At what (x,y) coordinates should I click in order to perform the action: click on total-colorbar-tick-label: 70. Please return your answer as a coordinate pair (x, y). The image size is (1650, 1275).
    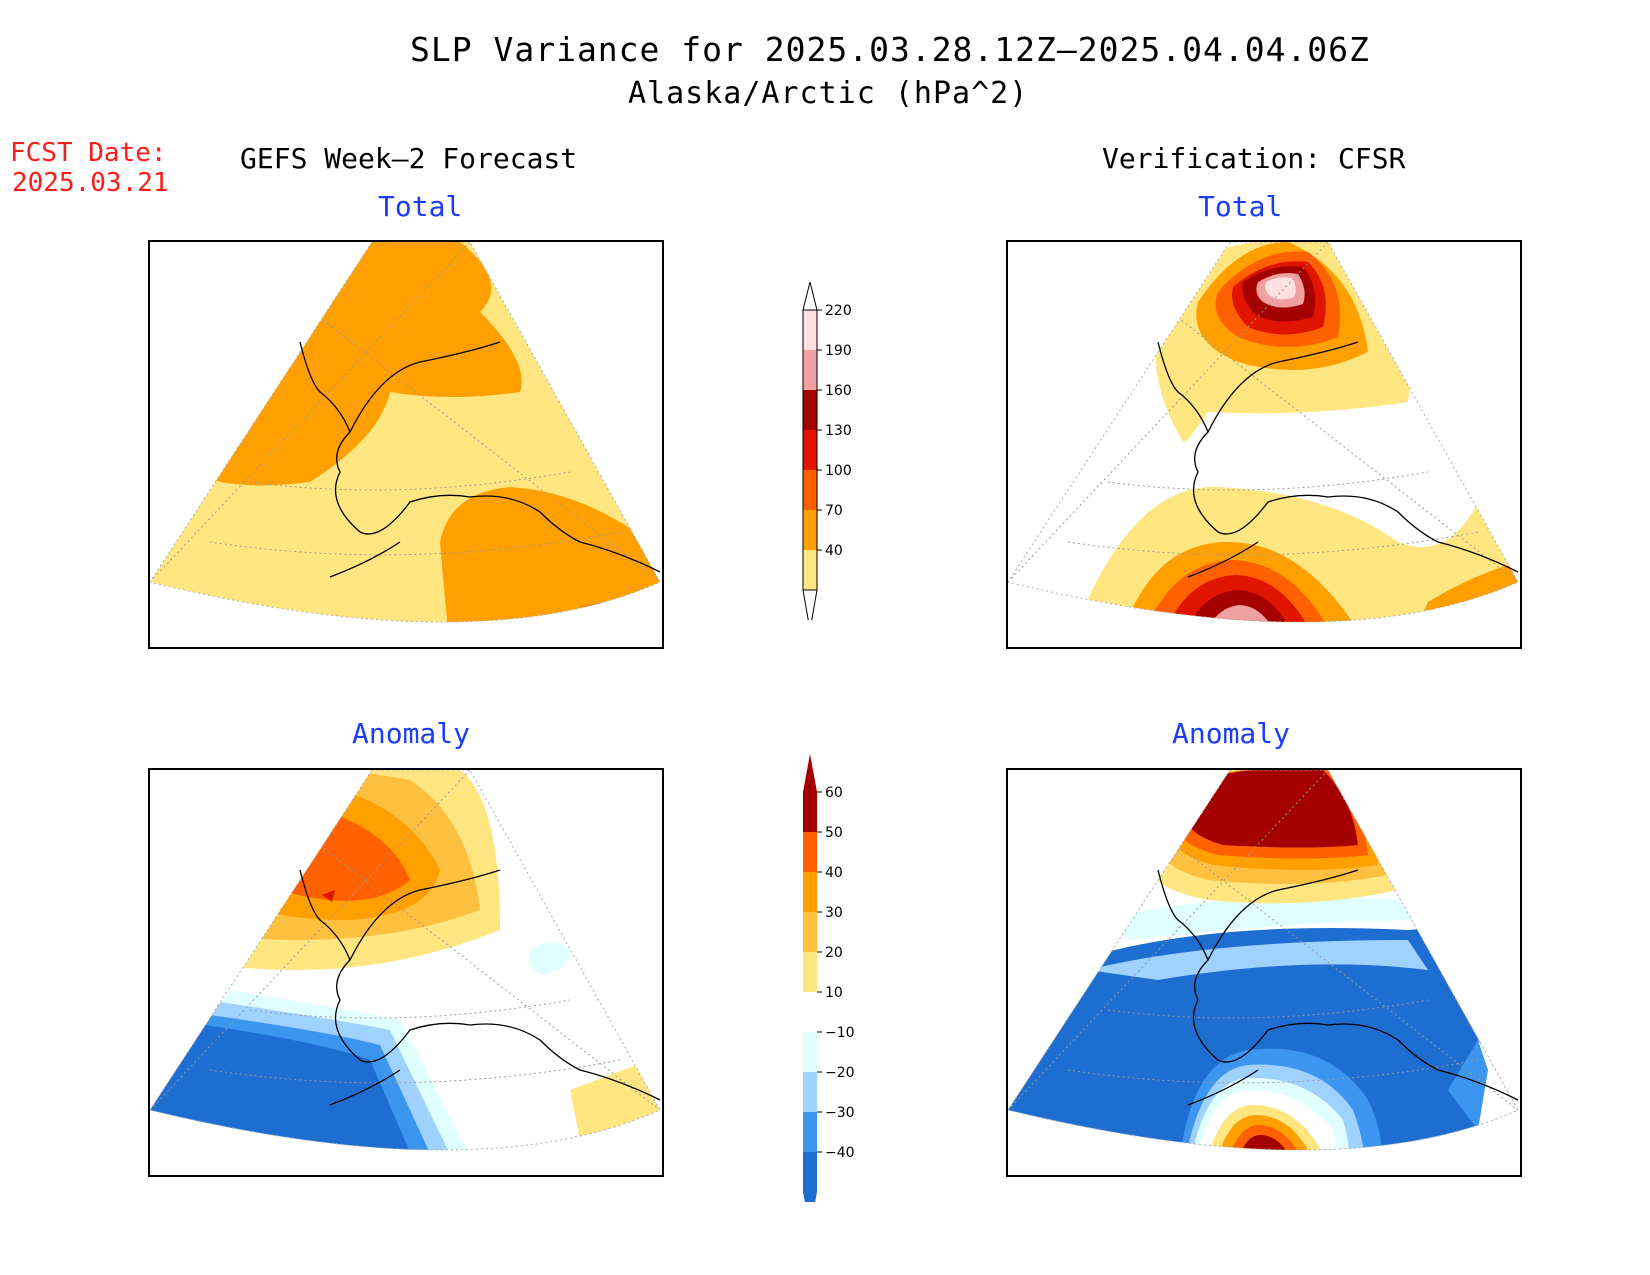
    Looking at the image, I should click on (834, 511).